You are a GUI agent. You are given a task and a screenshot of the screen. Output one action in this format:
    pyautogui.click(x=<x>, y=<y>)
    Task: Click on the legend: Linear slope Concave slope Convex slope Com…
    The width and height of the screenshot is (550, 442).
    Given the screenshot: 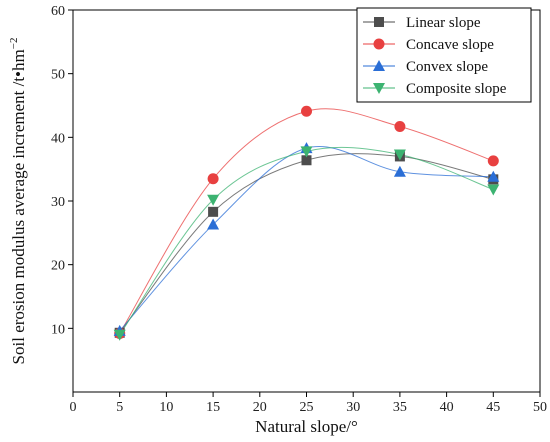 What is the action you would take?
    pyautogui.click(x=444, y=55)
    